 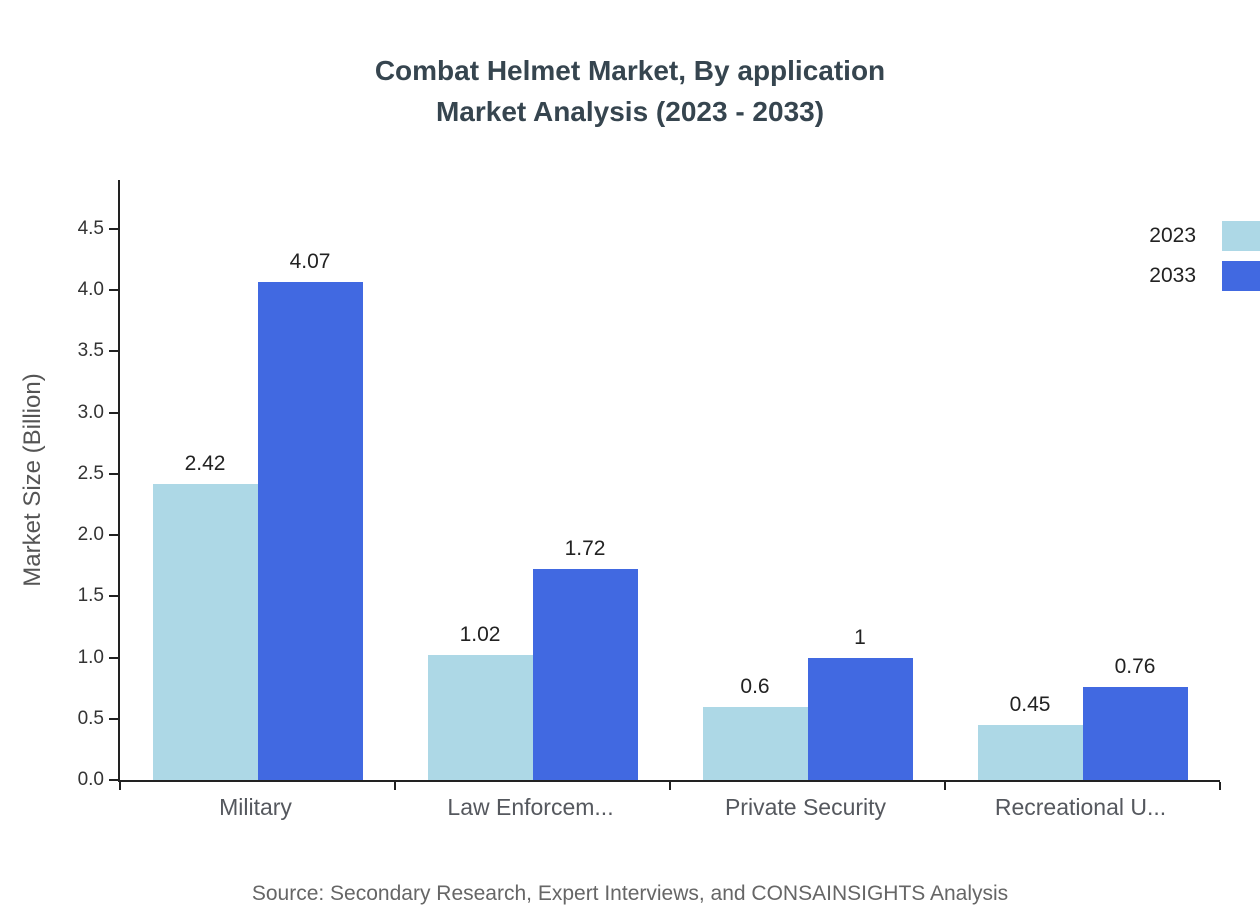 What do you see at coordinates (480, 635) in the screenshot?
I see `bar-value-label: 1.02` at bounding box center [480, 635].